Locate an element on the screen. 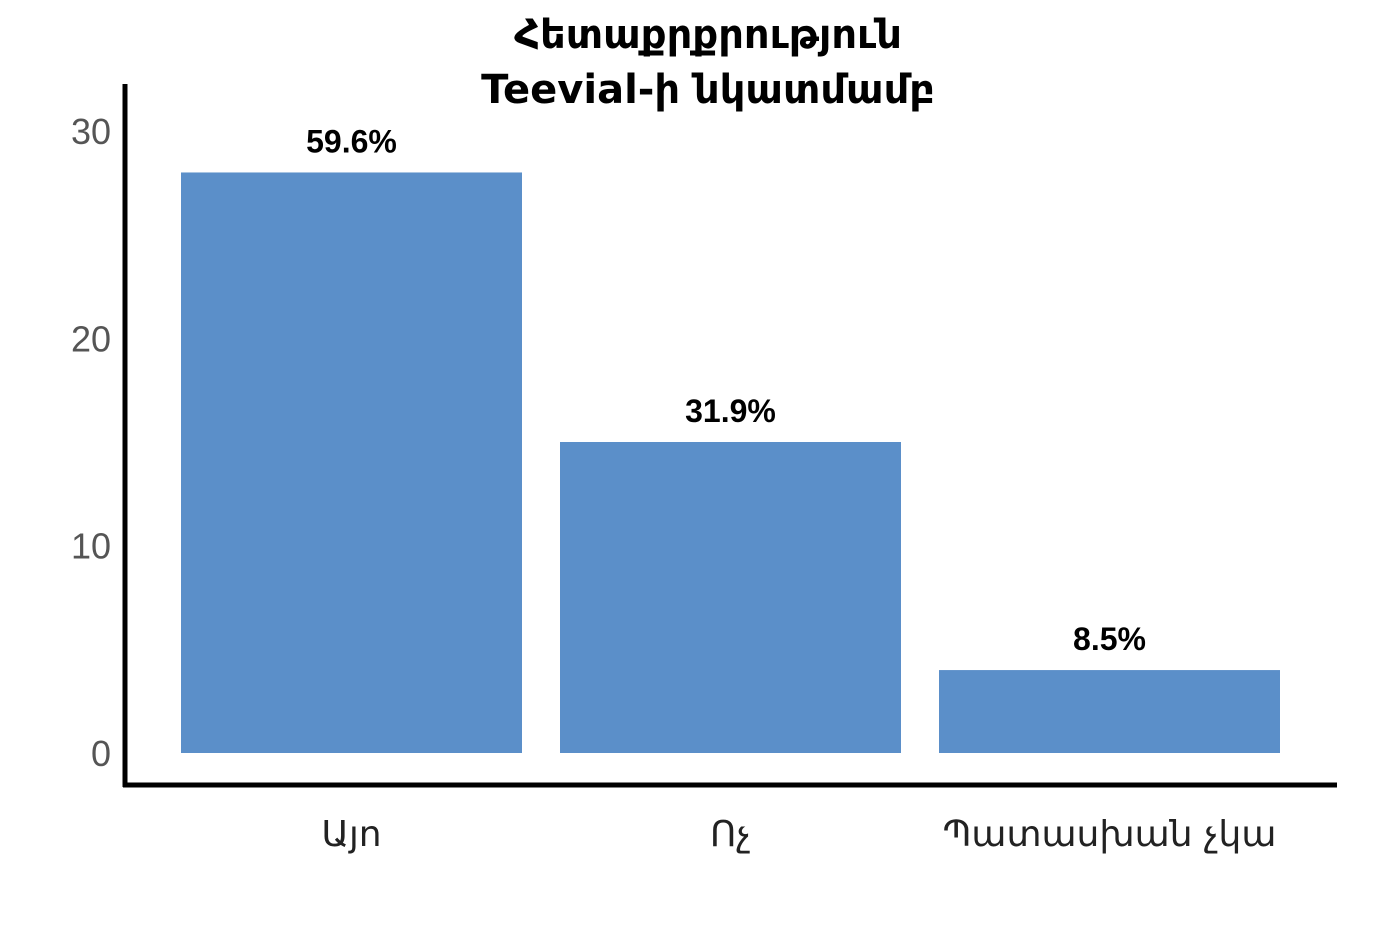 The height and width of the screenshot is (928, 1388). y-axis-ticks: 0 10 20 30 is located at coordinates (91, 442).